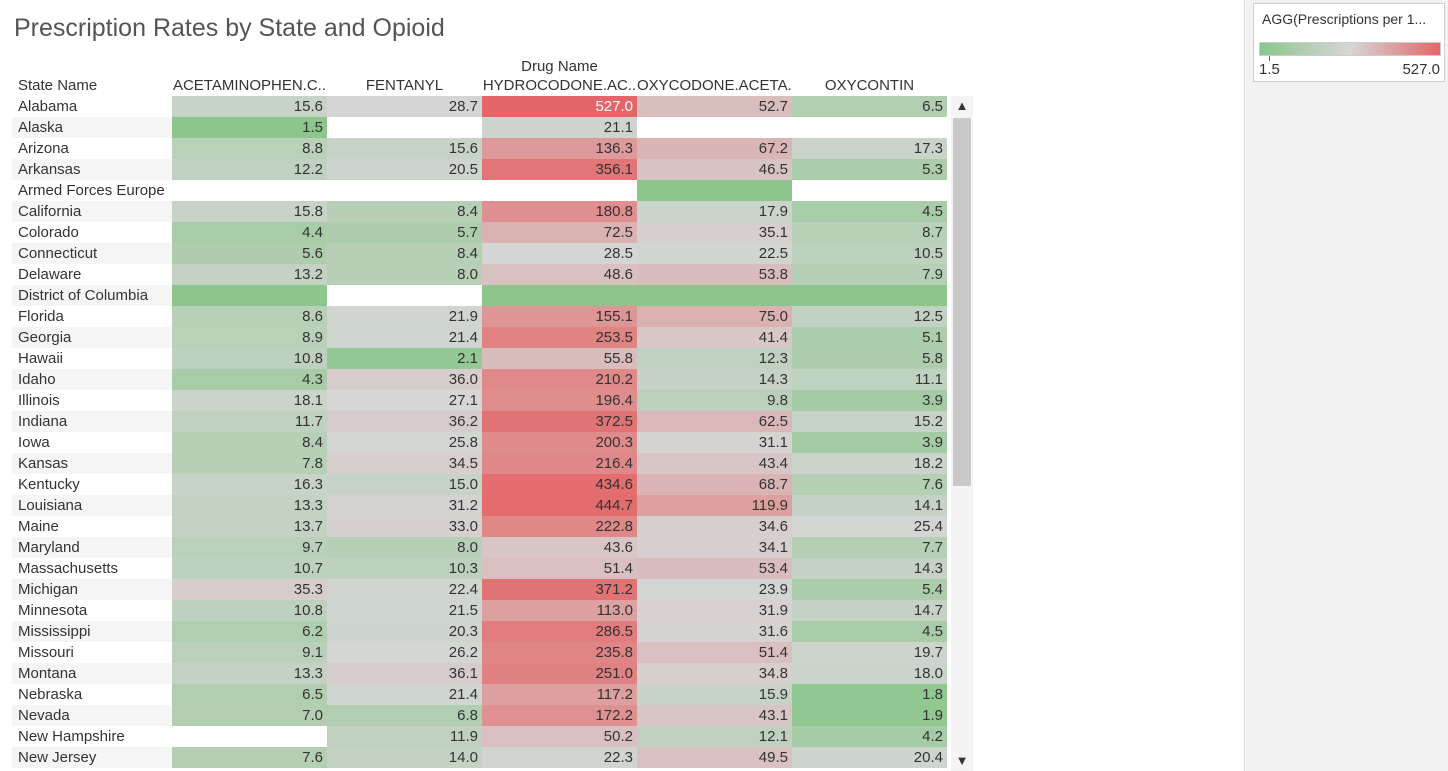 The image size is (1448, 771). I want to click on heatmap-cell: 43.6, so click(559, 547).